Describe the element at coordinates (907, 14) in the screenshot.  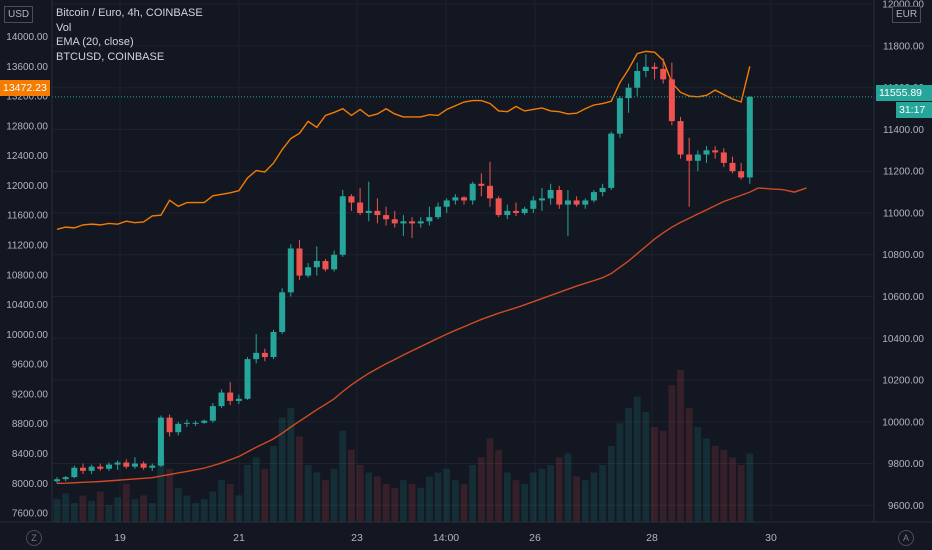
I see `right-currency-label: EUR` at that location.